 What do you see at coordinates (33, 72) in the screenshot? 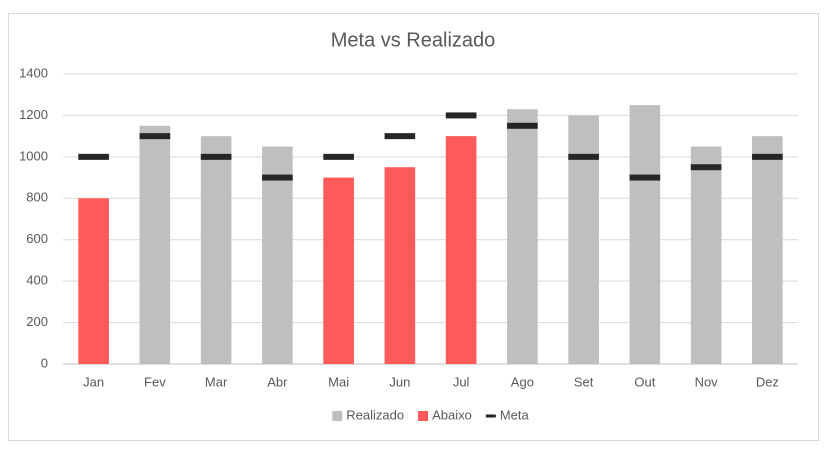
I see `y-tick-label: 1400` at bounding box center [33, 72].